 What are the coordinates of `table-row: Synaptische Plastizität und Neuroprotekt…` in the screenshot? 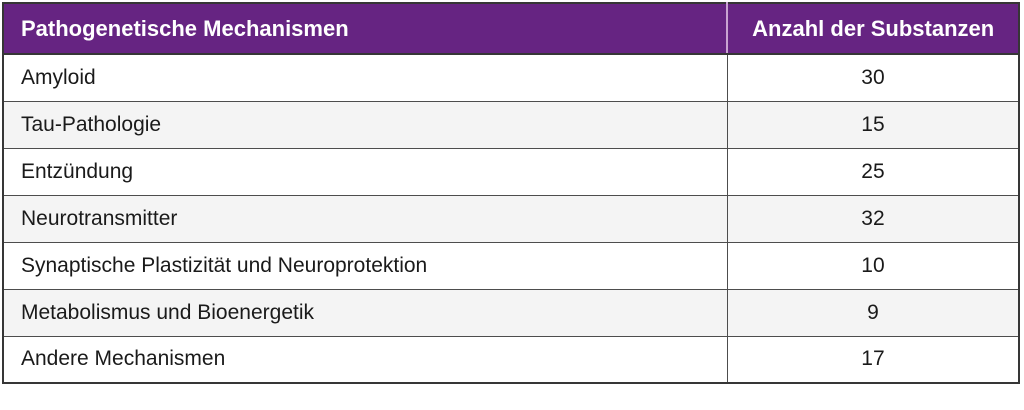 It's located at (511, 265).